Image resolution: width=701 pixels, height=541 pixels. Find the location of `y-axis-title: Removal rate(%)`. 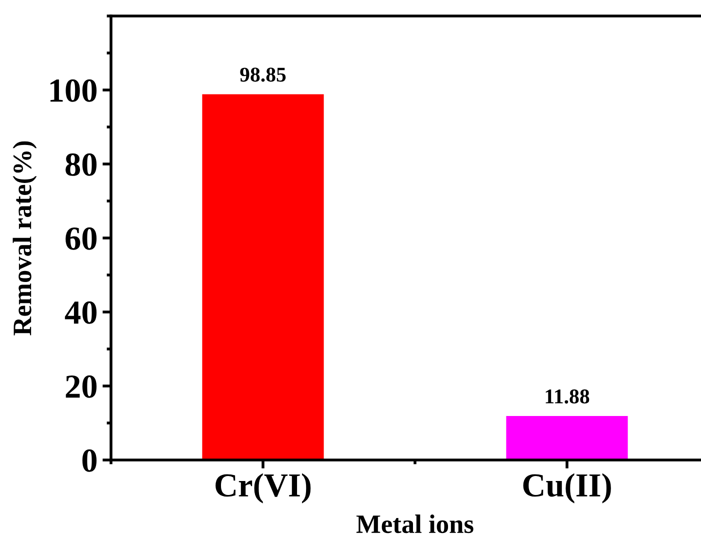

y-axis-title: Removal rate(%) is located at coordinates (24, 238).